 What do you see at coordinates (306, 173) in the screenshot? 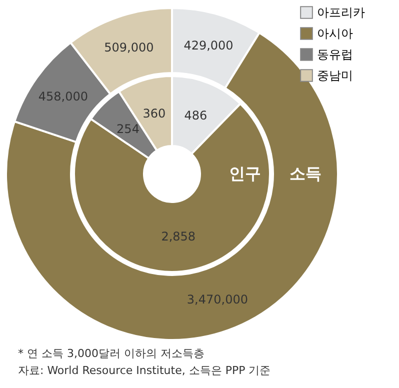
I see `slice-label: 소득` at bounding box center [306, 173].